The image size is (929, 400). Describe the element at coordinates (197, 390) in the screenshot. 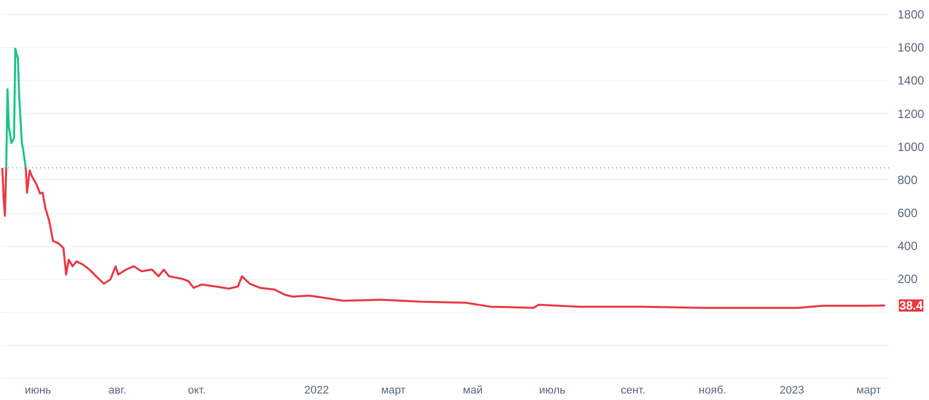

I see `x-tick-label: окт.` at that location.